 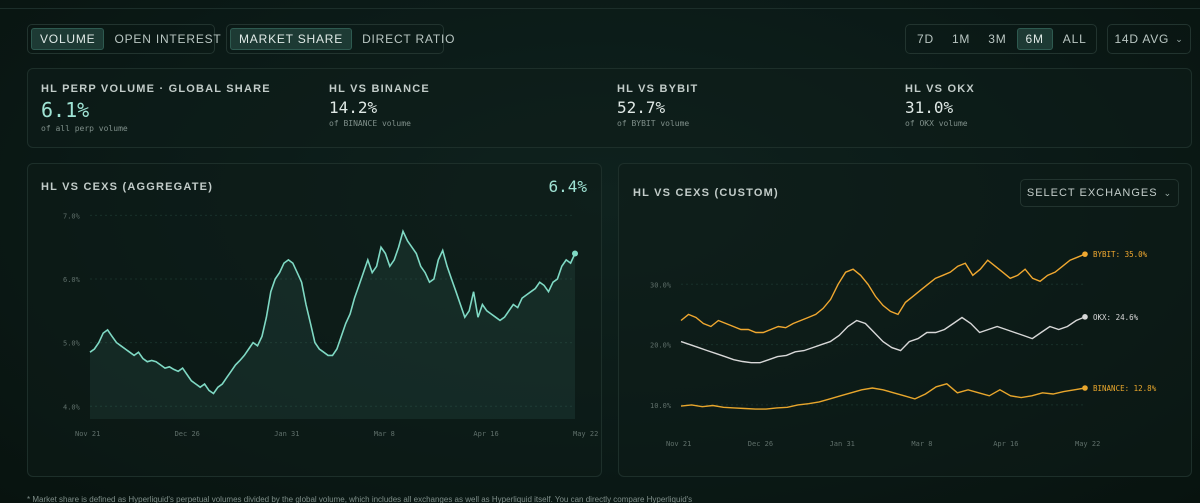 What do you see at coordinates (379, 89) in the screenshot?
I see `stat-label: HL VS BINANCE` at bounding box center [379, 89].